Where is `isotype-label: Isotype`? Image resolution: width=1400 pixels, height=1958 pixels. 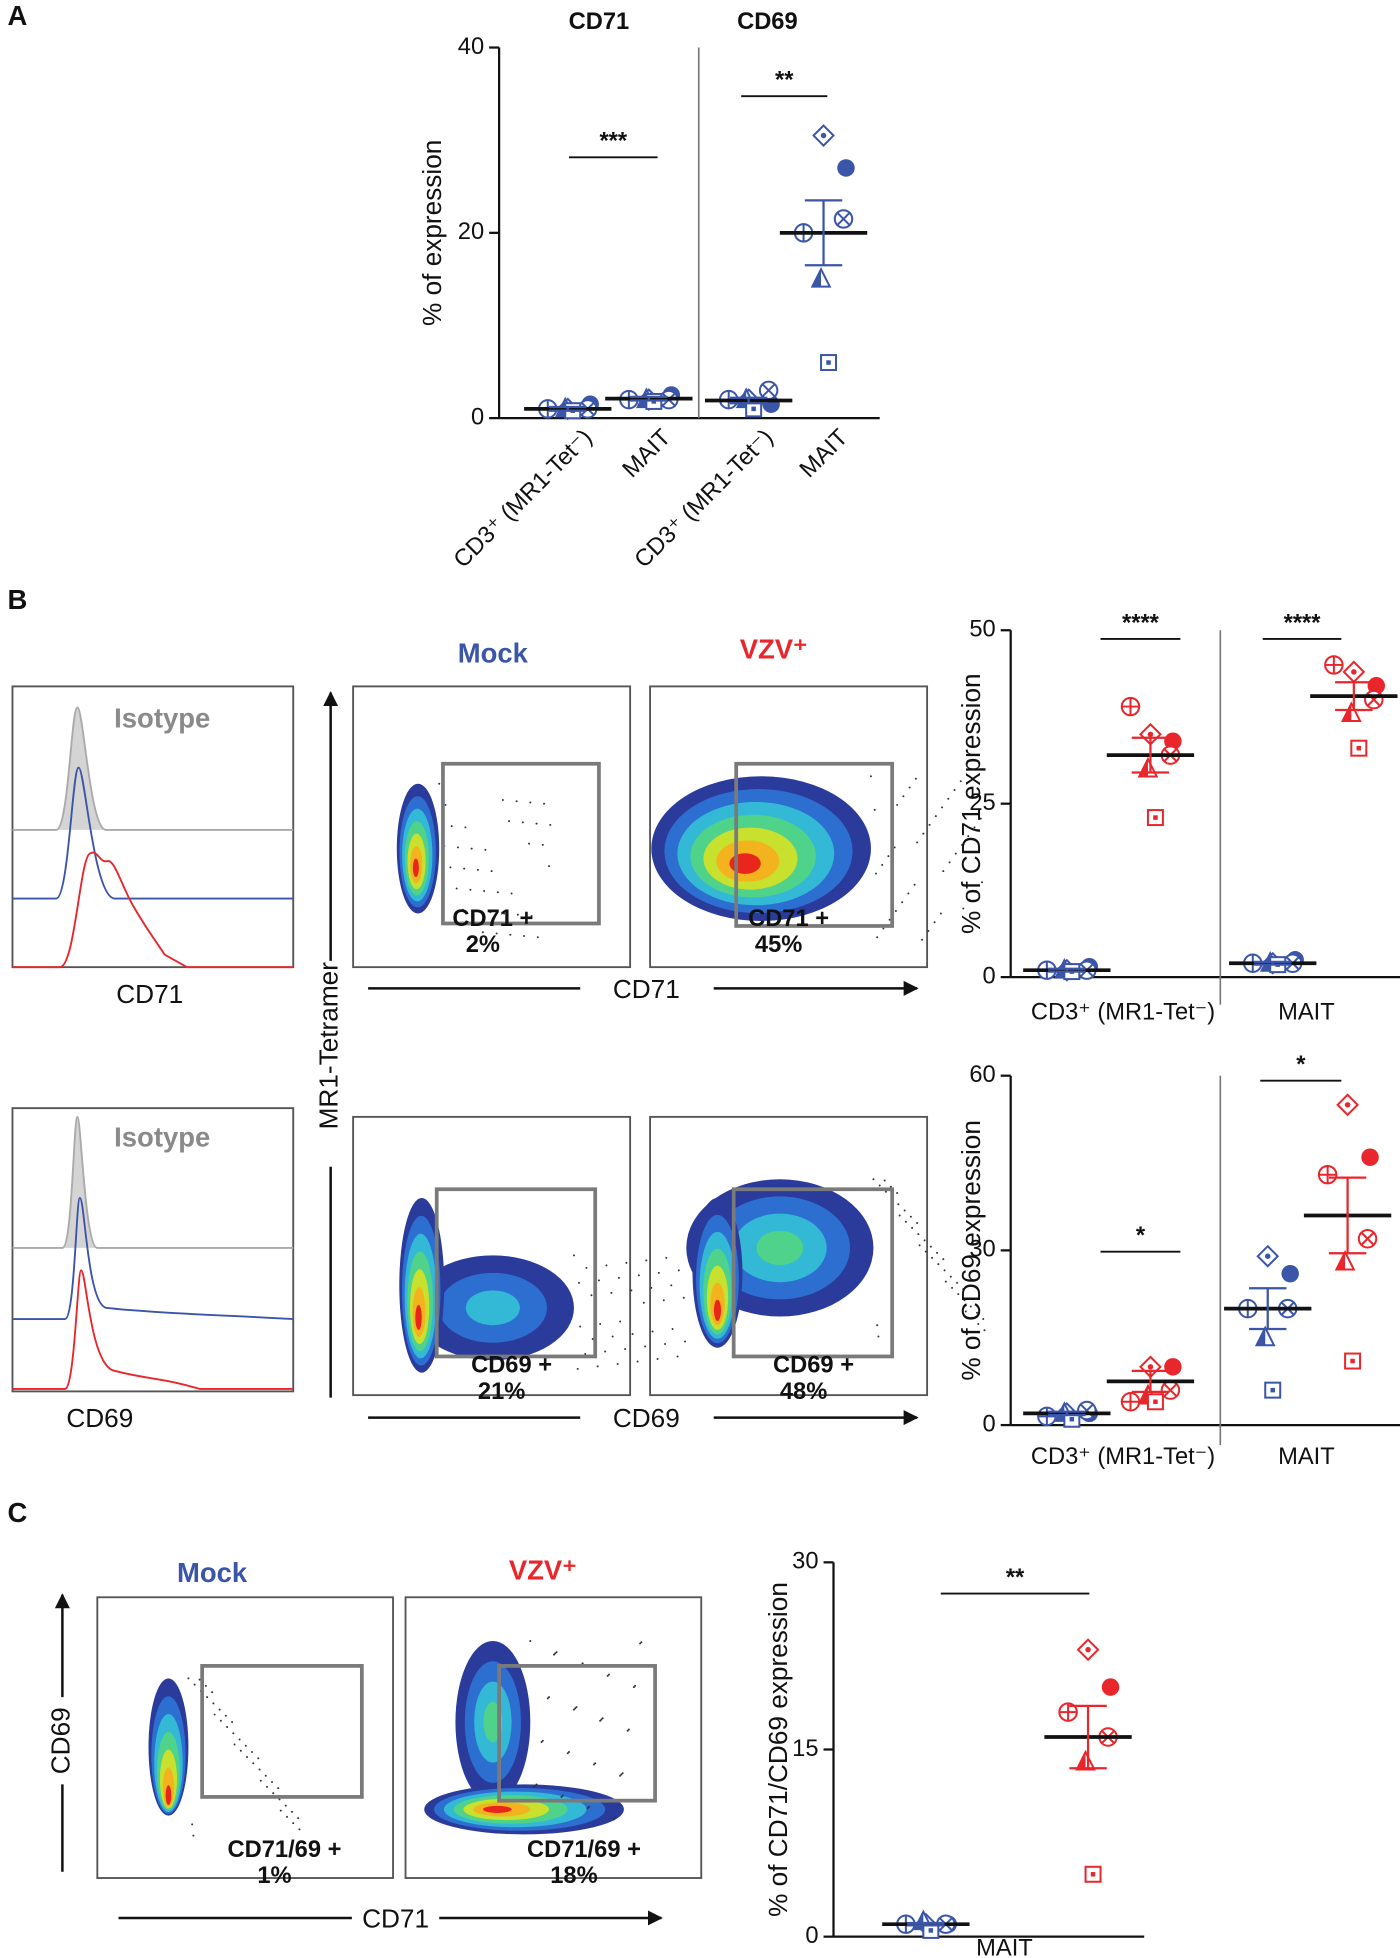
isotype-label: Isotype is located at coordinates (162, 1137).